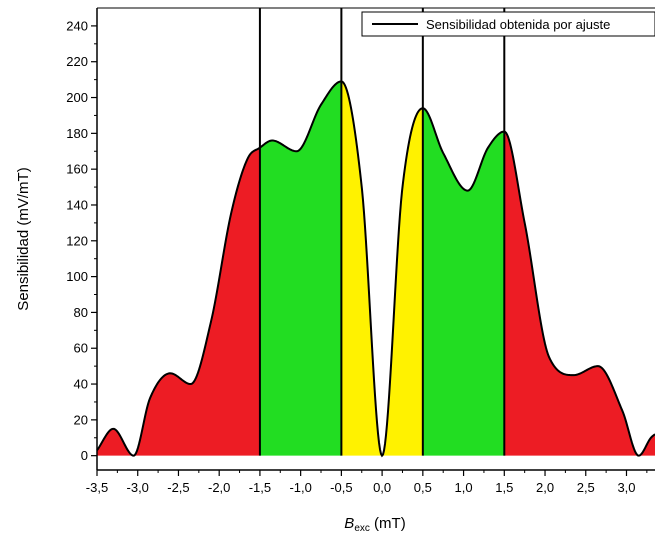 This screenshot has height=535, width=655. What do you see at coordinates (77, 276) in the screenshot?
I see `y-tick-label: 100` at bounding box center [77, 276].